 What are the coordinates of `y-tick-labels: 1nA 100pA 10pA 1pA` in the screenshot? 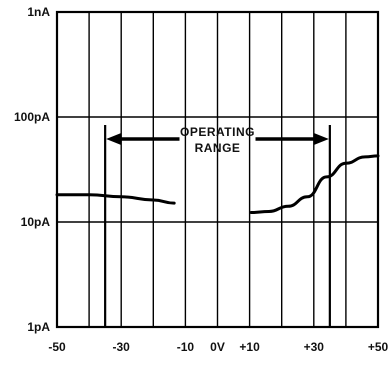 It's located at (32, 169).